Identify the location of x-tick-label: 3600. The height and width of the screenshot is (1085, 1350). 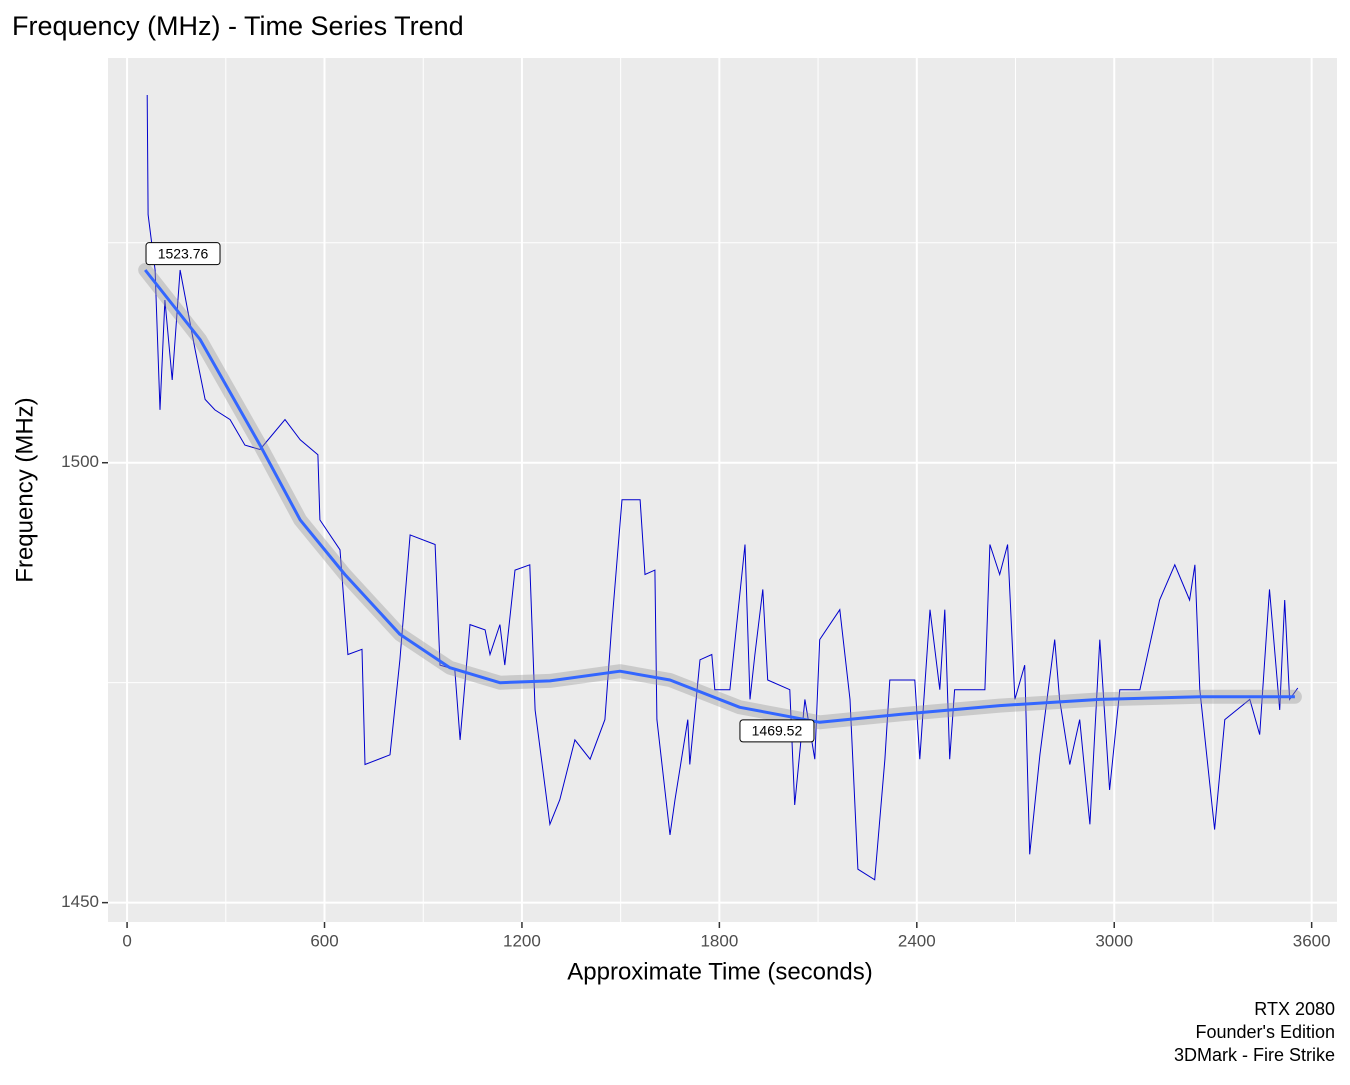
(1312, 940).